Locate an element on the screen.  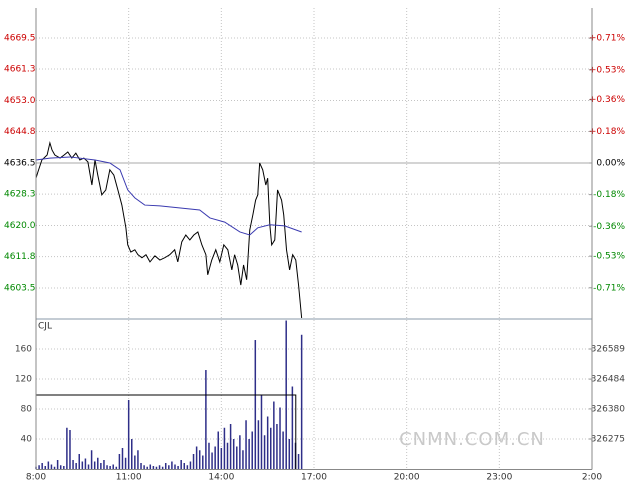
y2-tick-label: +0.18% is located at coordinates (607, 132).